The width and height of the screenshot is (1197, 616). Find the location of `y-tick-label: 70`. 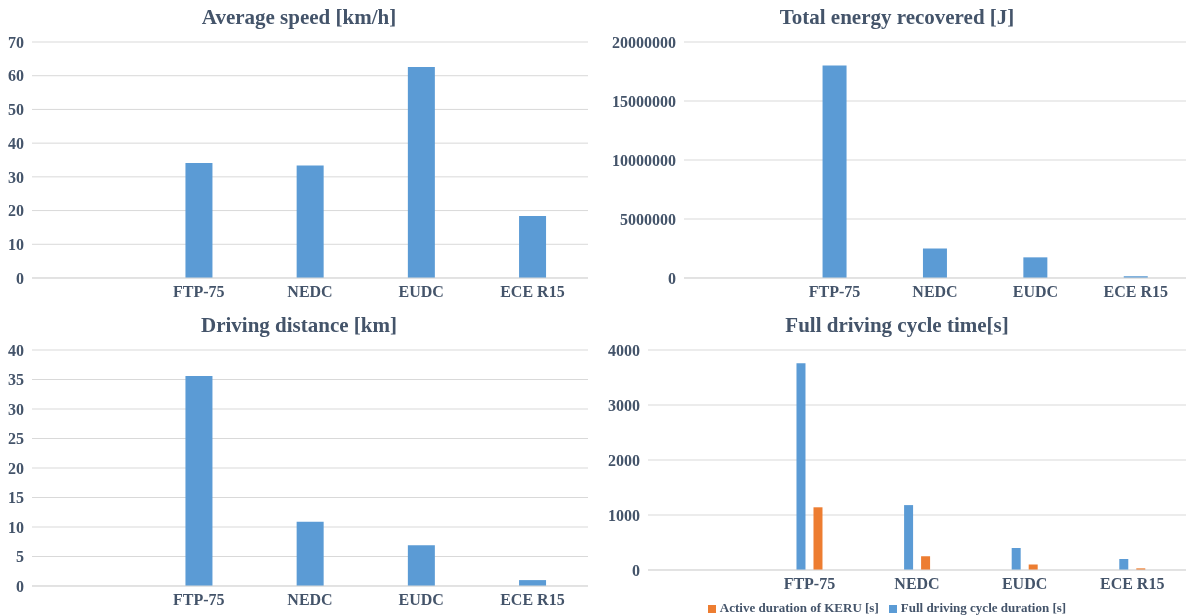

y-tick-label: 70 is located at coordinates (16, 42).